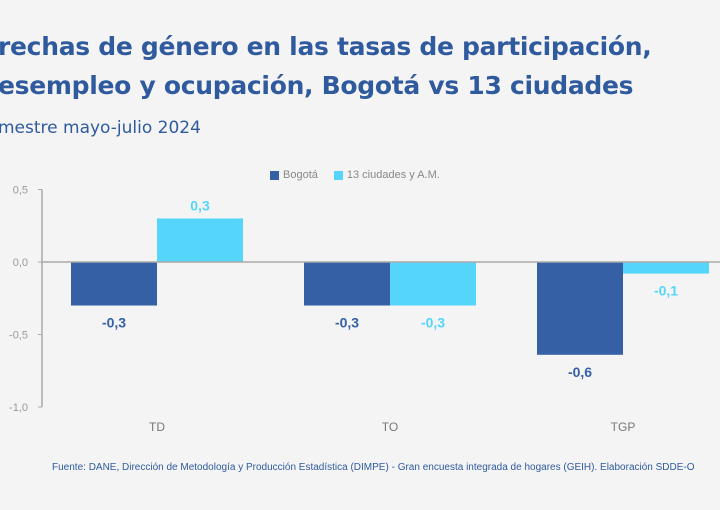  What do you see at coordinates (100, 128) in the screenshot?
I see `chart-subtitle: mestre mayo-julio 2024` at bounding box center [100, 128].